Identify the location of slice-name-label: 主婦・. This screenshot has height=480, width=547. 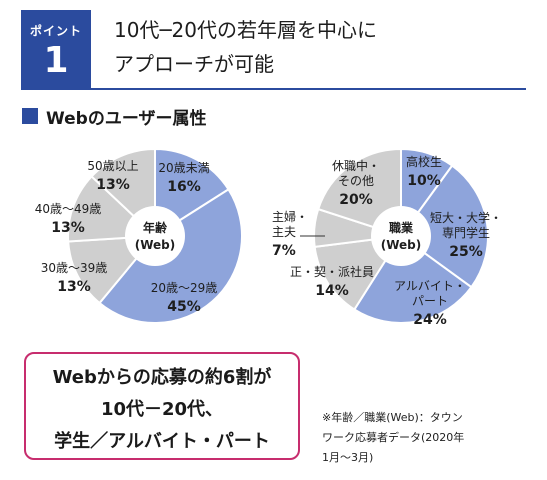
(290, 216).